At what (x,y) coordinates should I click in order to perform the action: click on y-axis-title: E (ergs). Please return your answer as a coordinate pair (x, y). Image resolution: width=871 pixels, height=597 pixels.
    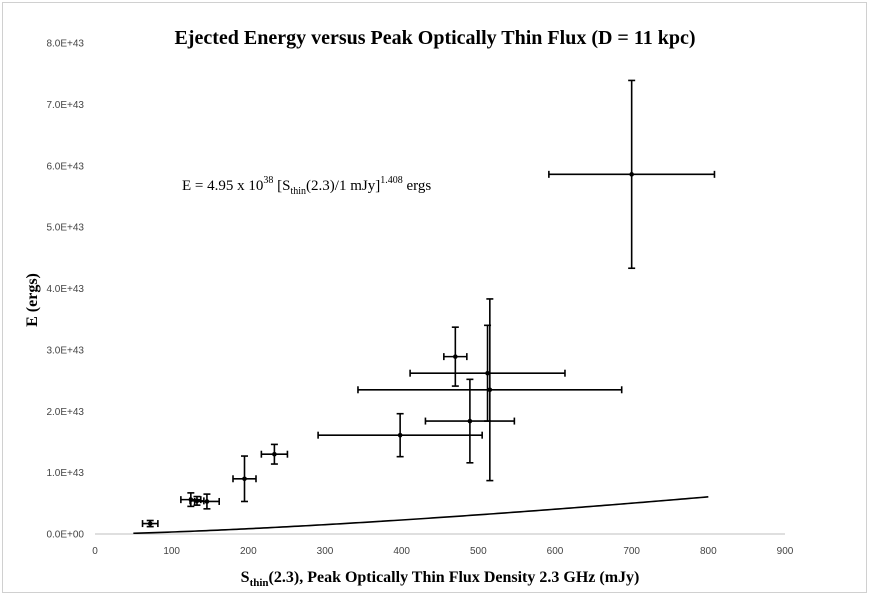
    Looking at the image, I should click on (32, 300).